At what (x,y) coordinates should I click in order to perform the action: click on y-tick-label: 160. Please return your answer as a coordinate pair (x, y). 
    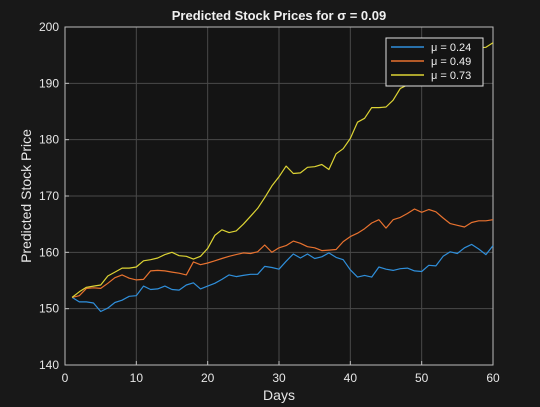
    Looking at the image, I should click on (49, 252).